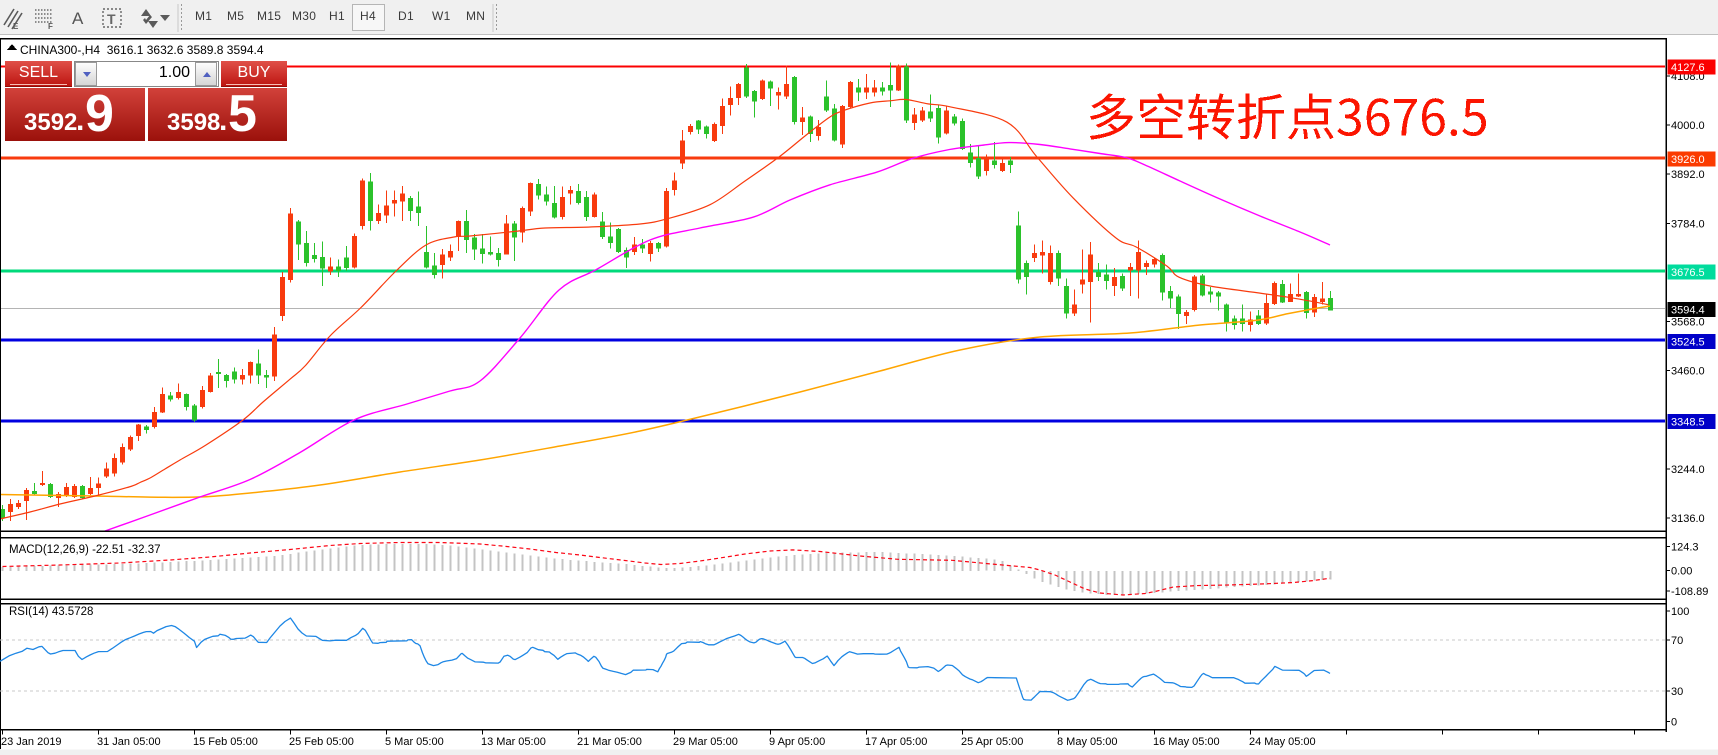  Describe the element at coordinates (1688, 311) in the screenshot. I see `svg-text: 3594.4` at that location.